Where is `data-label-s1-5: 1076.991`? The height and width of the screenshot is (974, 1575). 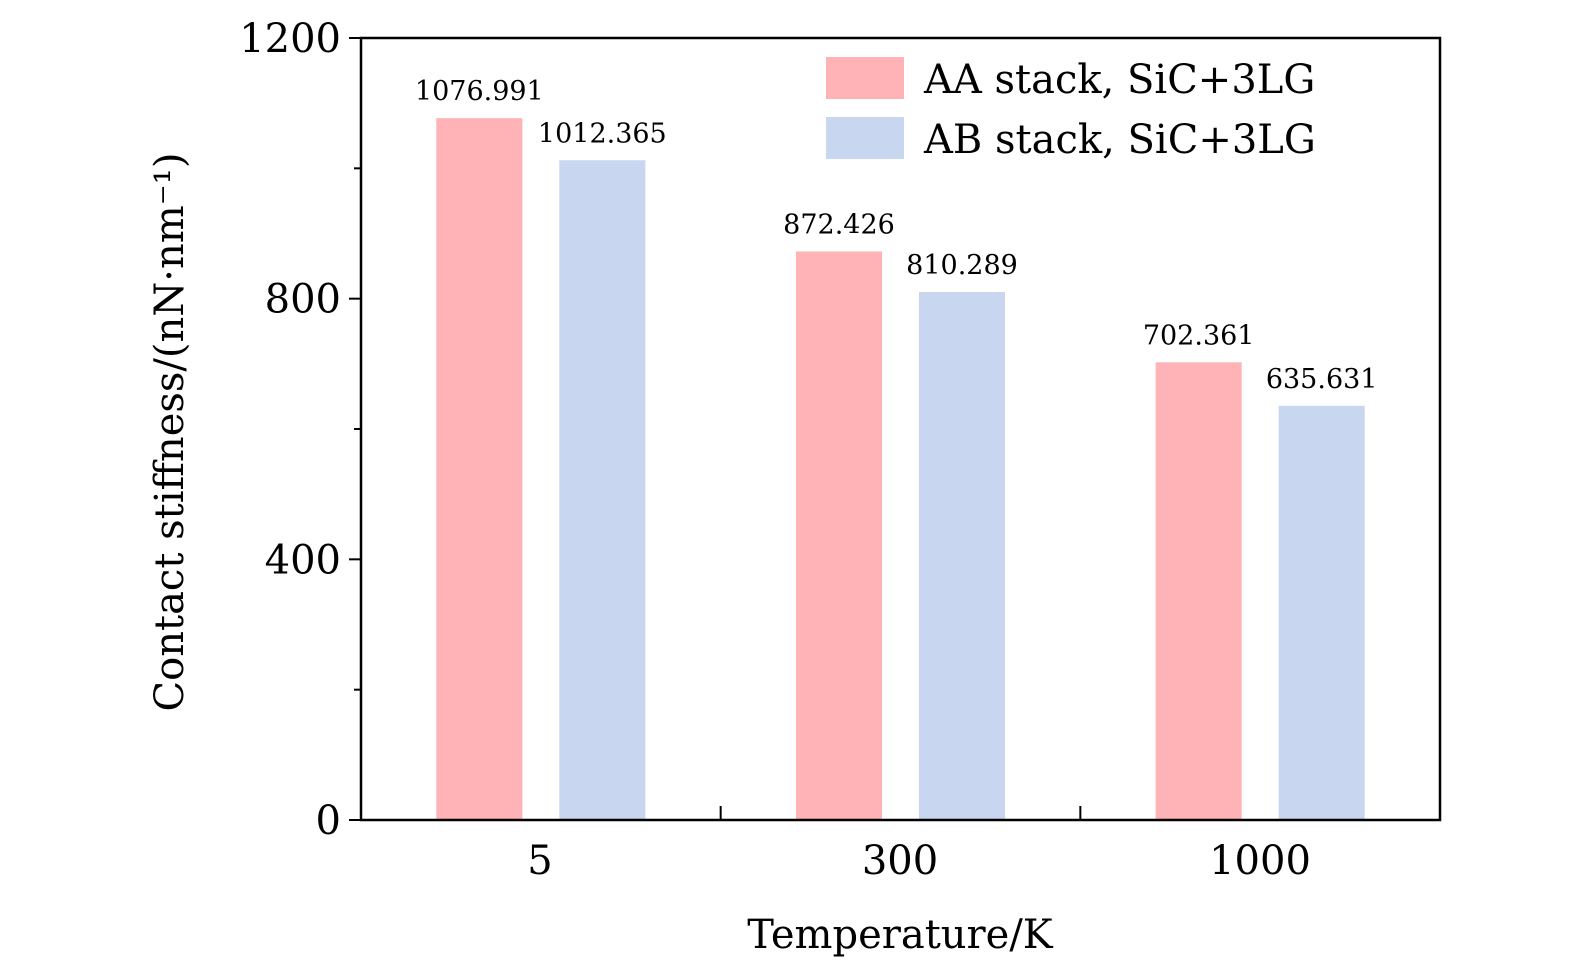
data-label-s1-5: 1076.991 is located at coordinates (479, 91).